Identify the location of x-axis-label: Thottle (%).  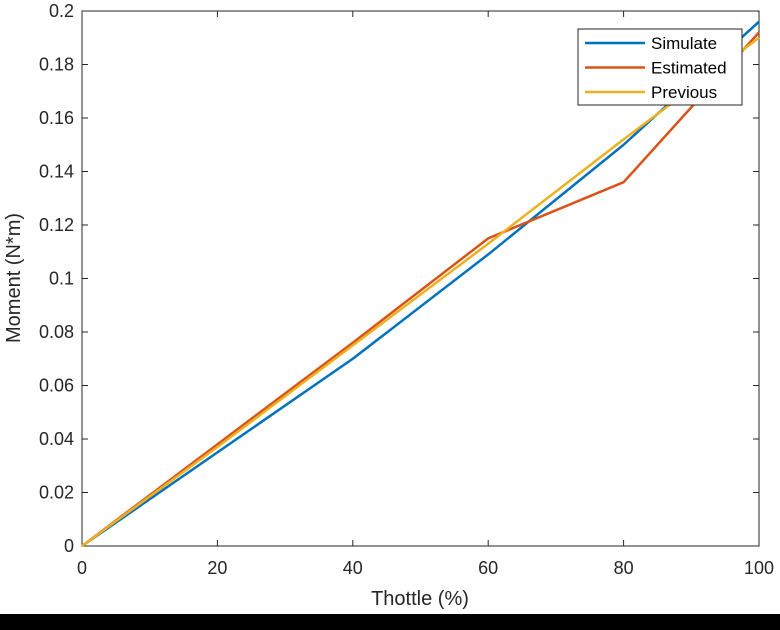
(420, 599).